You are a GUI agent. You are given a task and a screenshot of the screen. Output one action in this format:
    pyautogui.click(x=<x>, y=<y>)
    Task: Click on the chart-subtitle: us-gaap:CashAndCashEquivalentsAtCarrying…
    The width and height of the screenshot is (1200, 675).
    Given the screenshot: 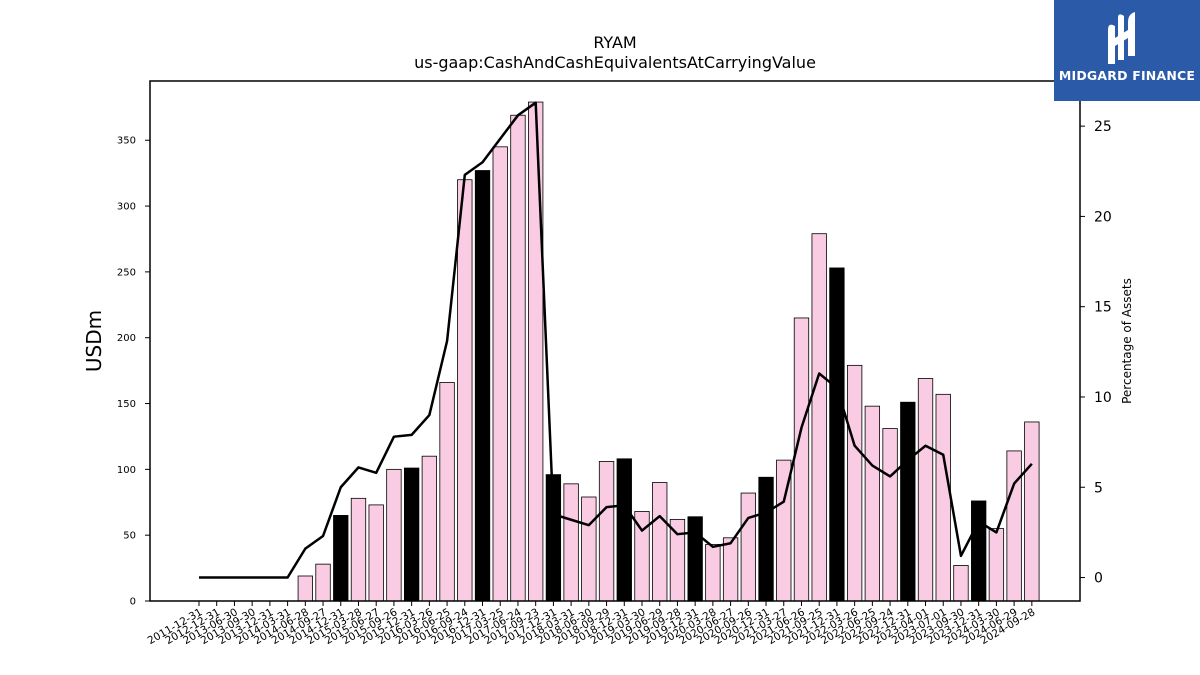 What is the action you would take?
    pyautogui.click(x=615, y=62)
    